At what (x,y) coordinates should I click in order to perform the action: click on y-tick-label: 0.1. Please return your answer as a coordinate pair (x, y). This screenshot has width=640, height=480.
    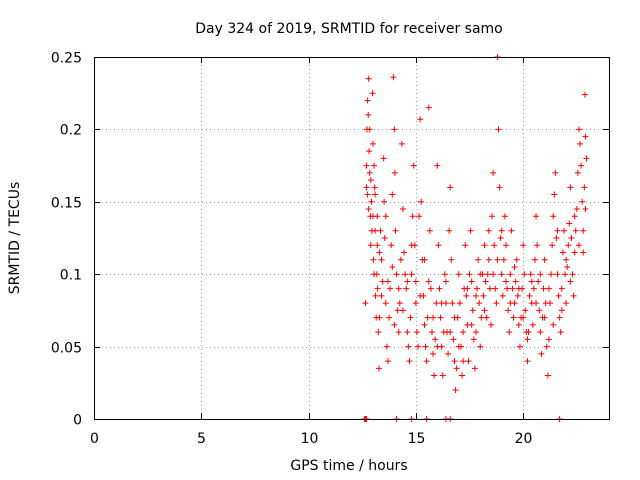
    Looking at the image, I should click on (71, 276).